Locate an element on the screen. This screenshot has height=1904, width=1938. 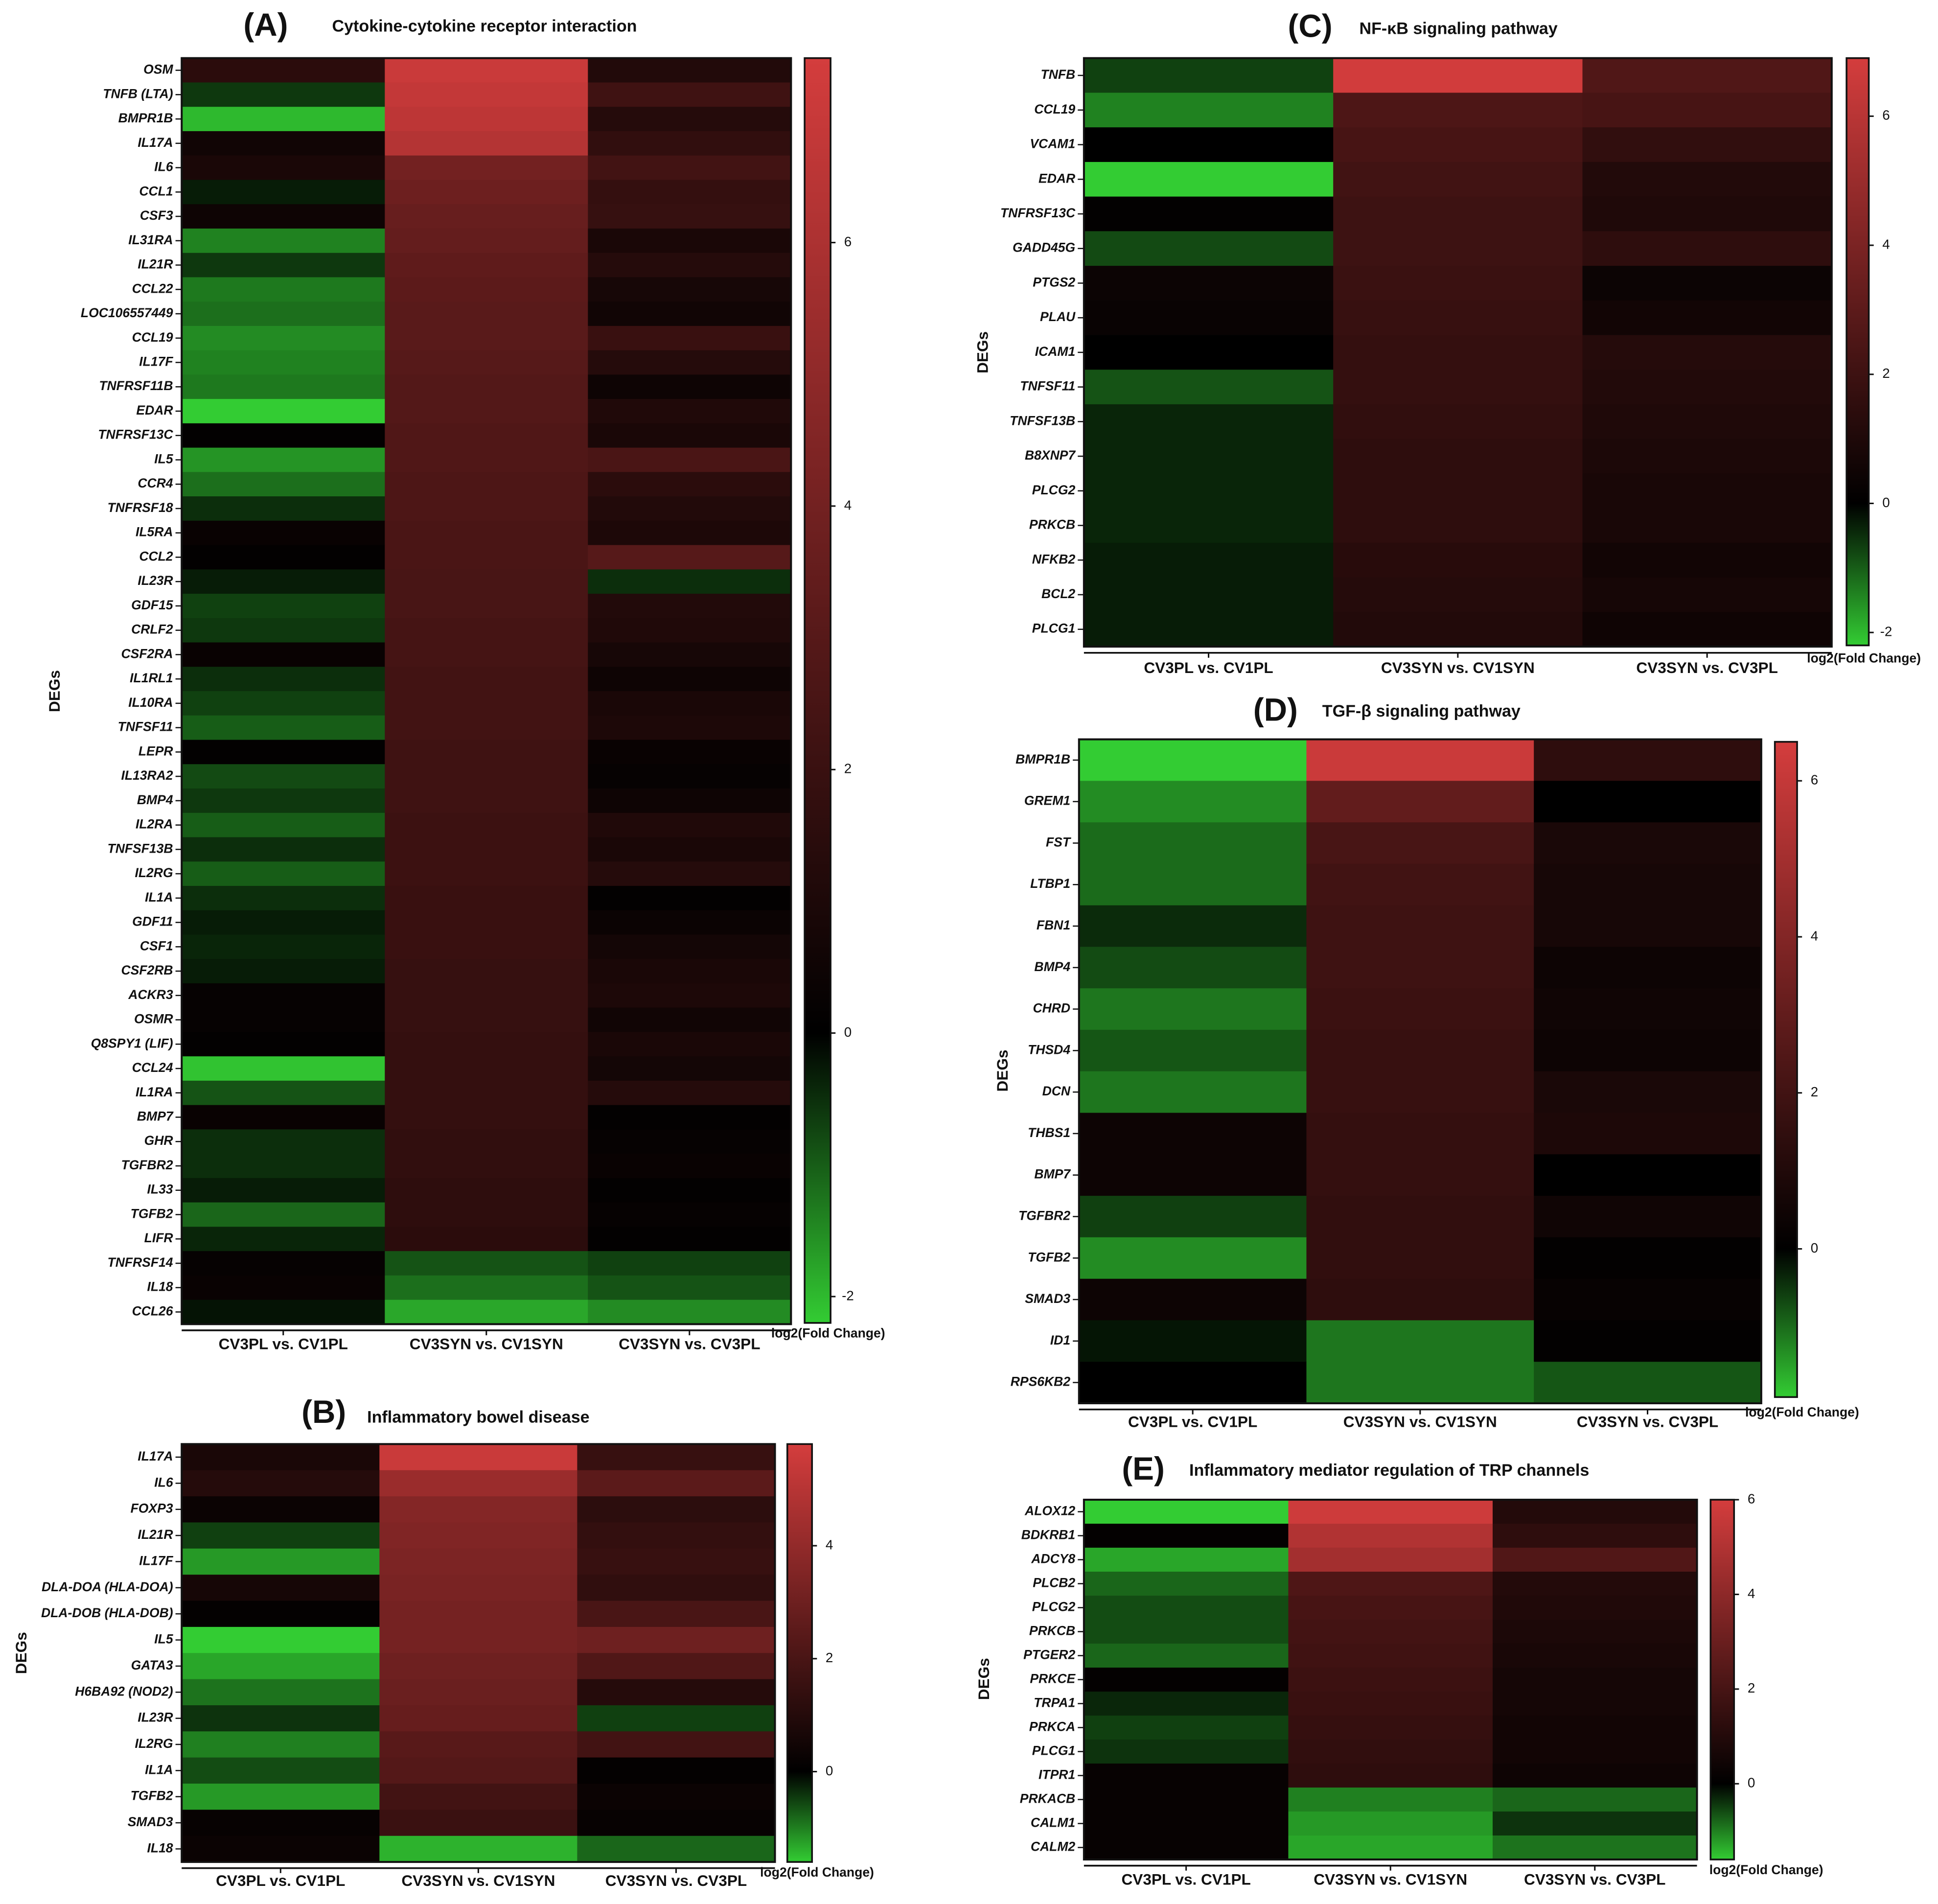
row-label: BMP7 is located at coordinates (1052, 1174).